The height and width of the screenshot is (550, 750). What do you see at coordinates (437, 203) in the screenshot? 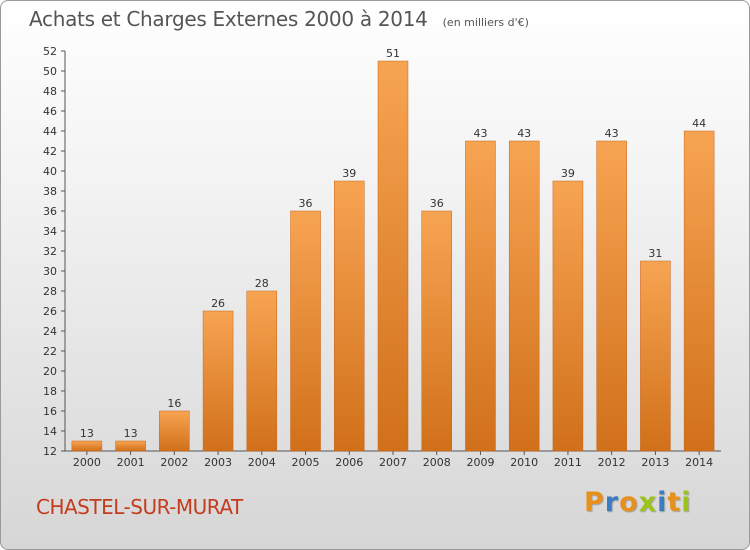
I see `value-label-2008: 36` at bounding box center [437, 203].